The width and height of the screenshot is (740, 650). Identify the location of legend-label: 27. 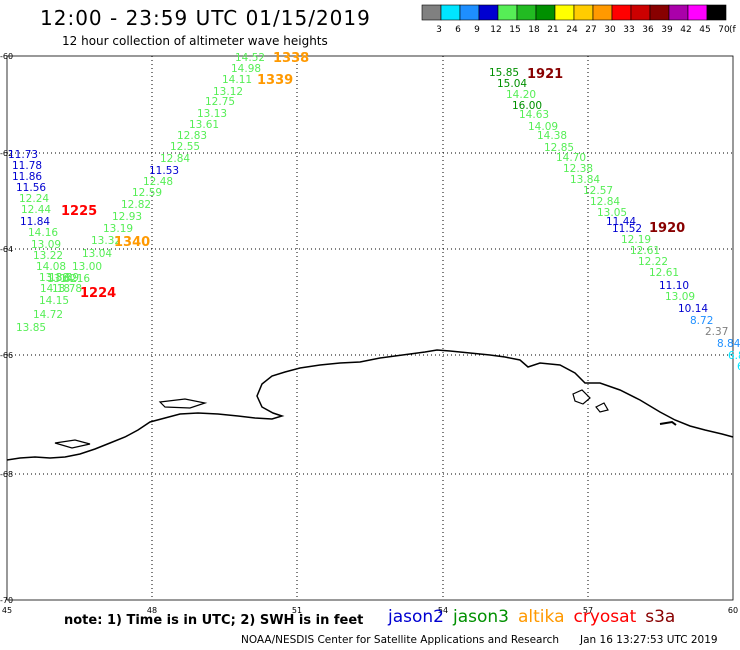
(590, 29).